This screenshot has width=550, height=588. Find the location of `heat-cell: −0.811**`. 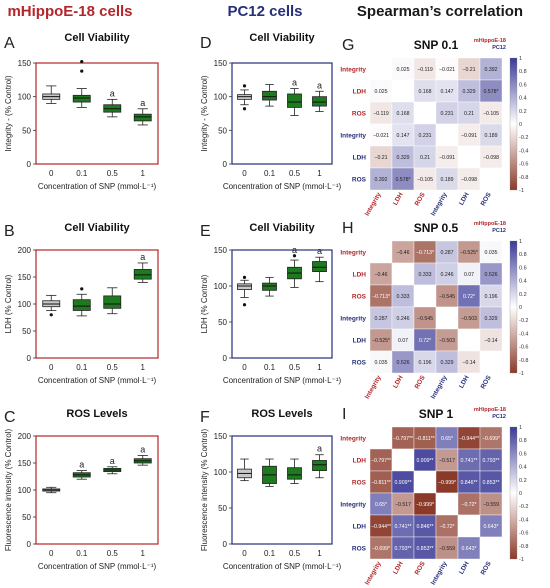

heat-cell: −0.811** is located at coordinates (425, 438).